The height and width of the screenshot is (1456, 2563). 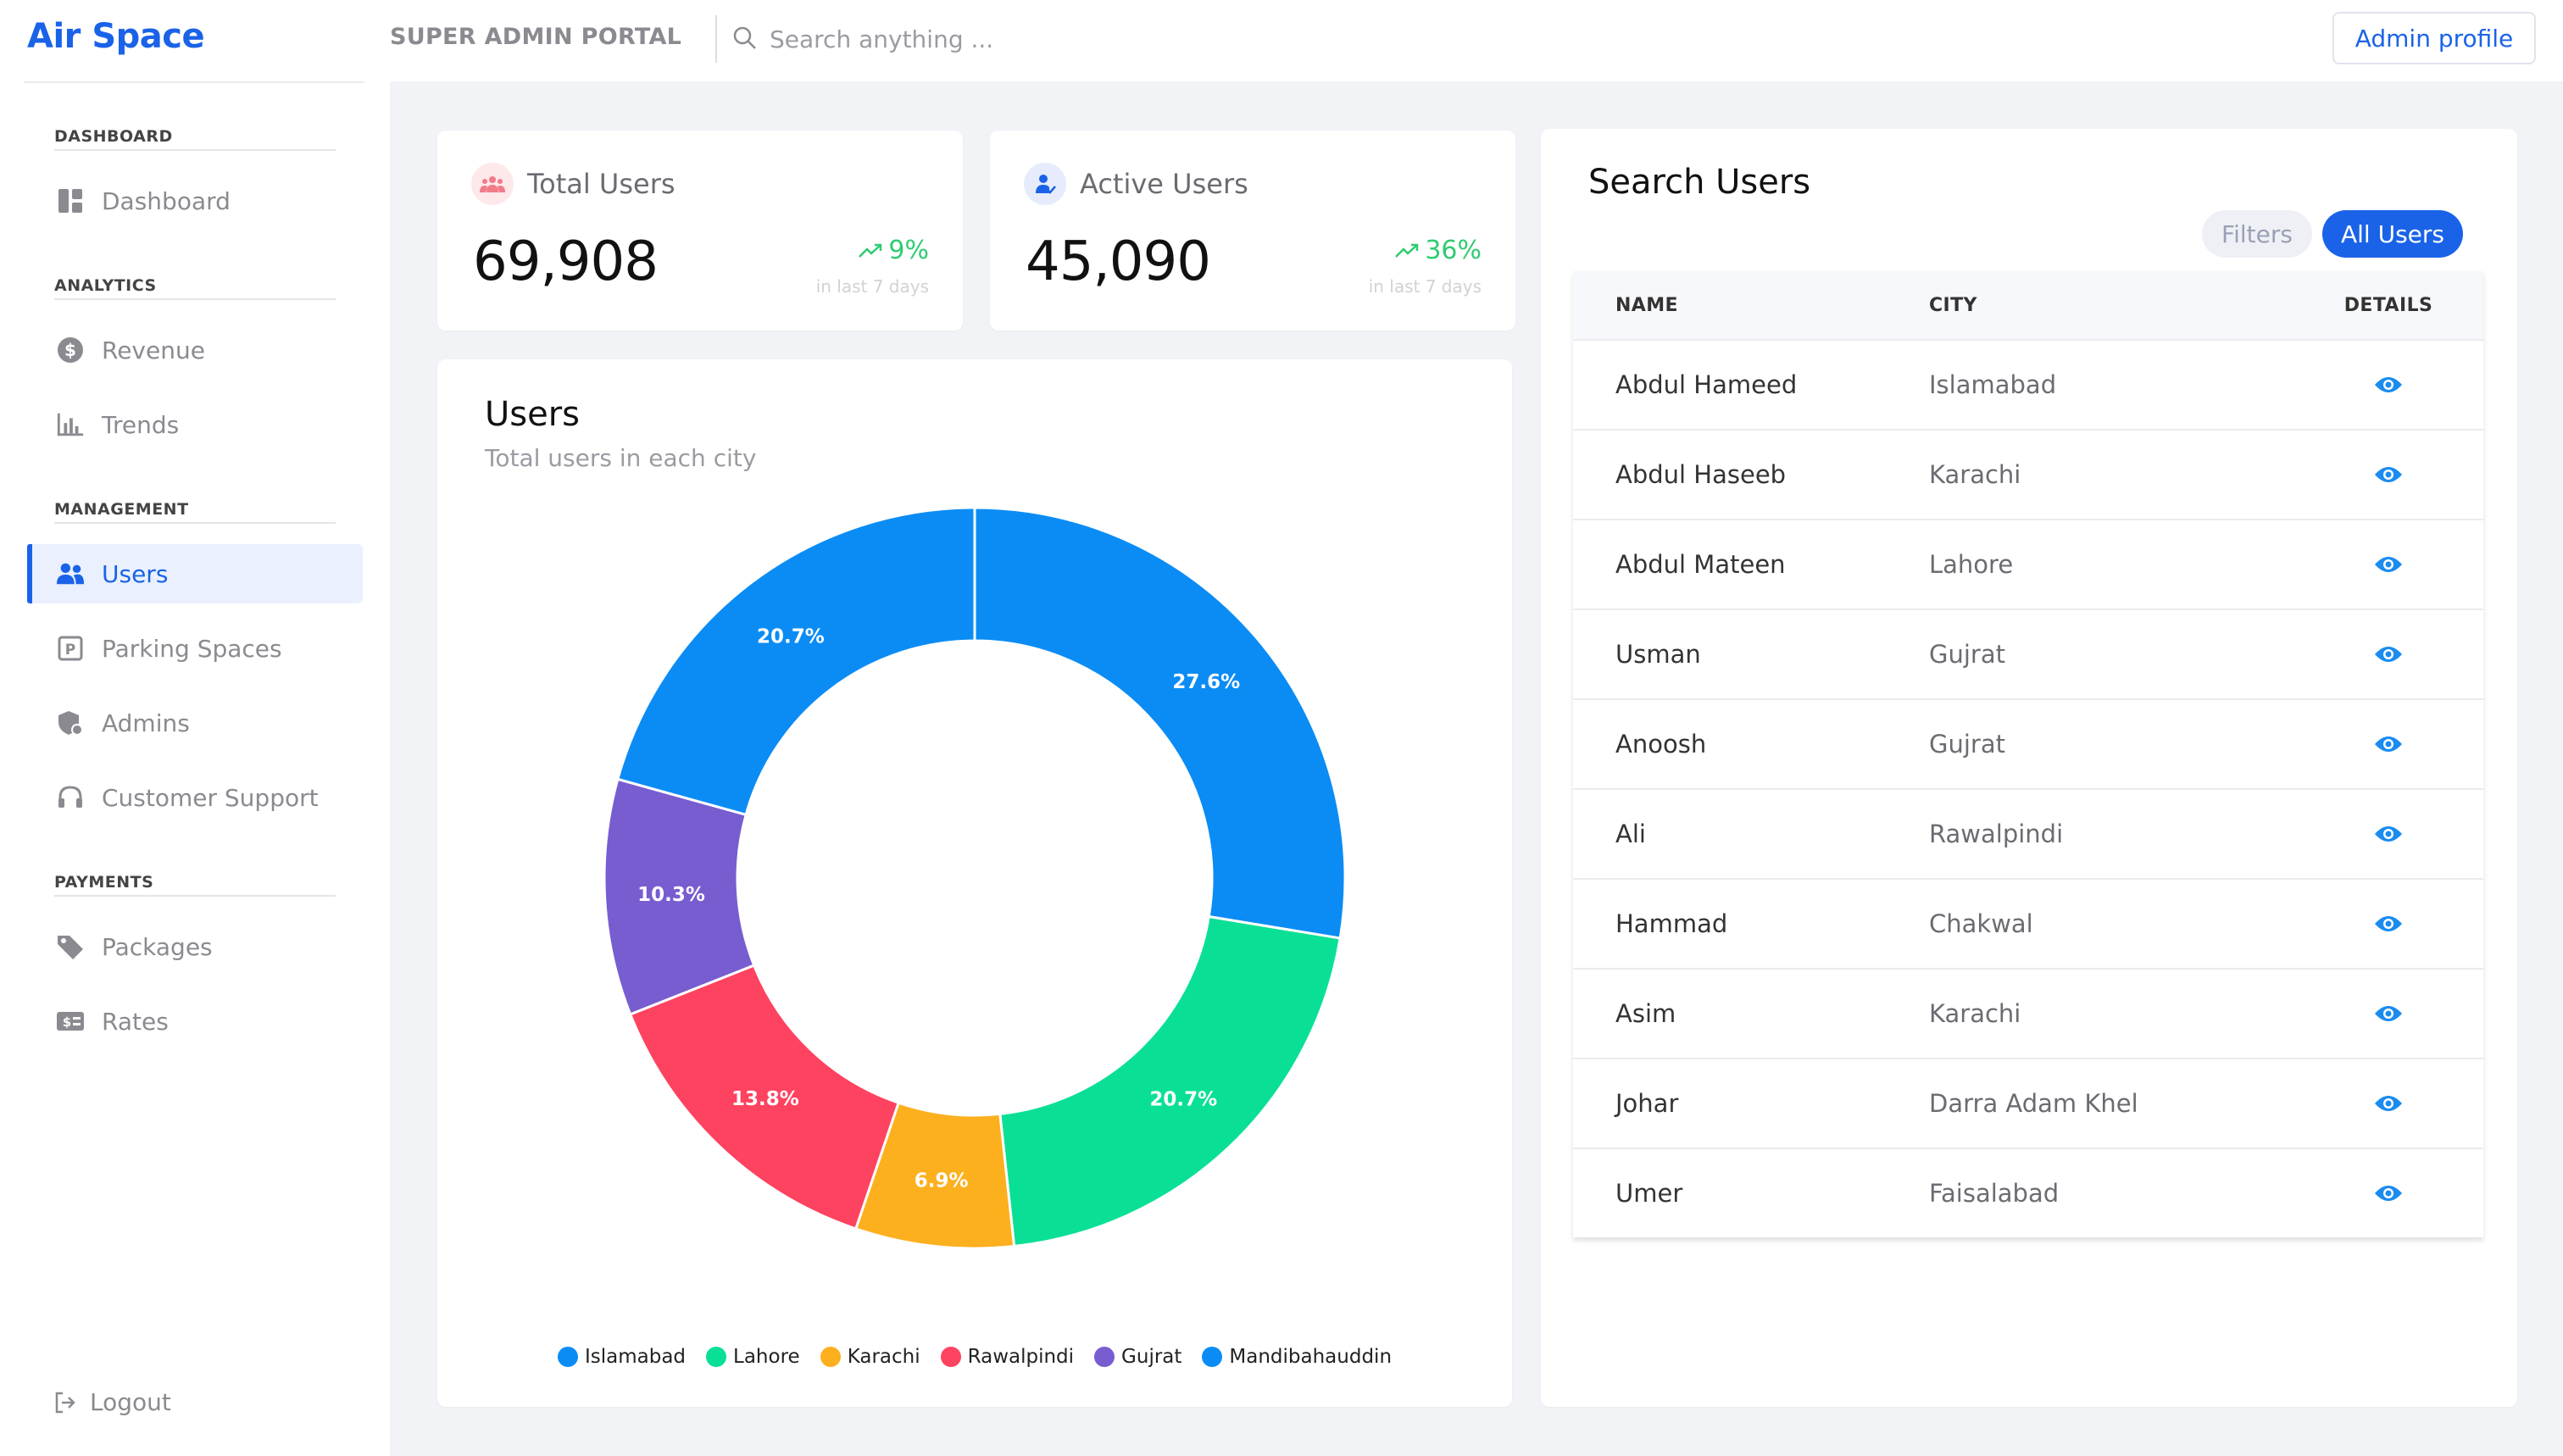 I want to click on sidebar-item-admins: Admins, so click(x=195, y=723).